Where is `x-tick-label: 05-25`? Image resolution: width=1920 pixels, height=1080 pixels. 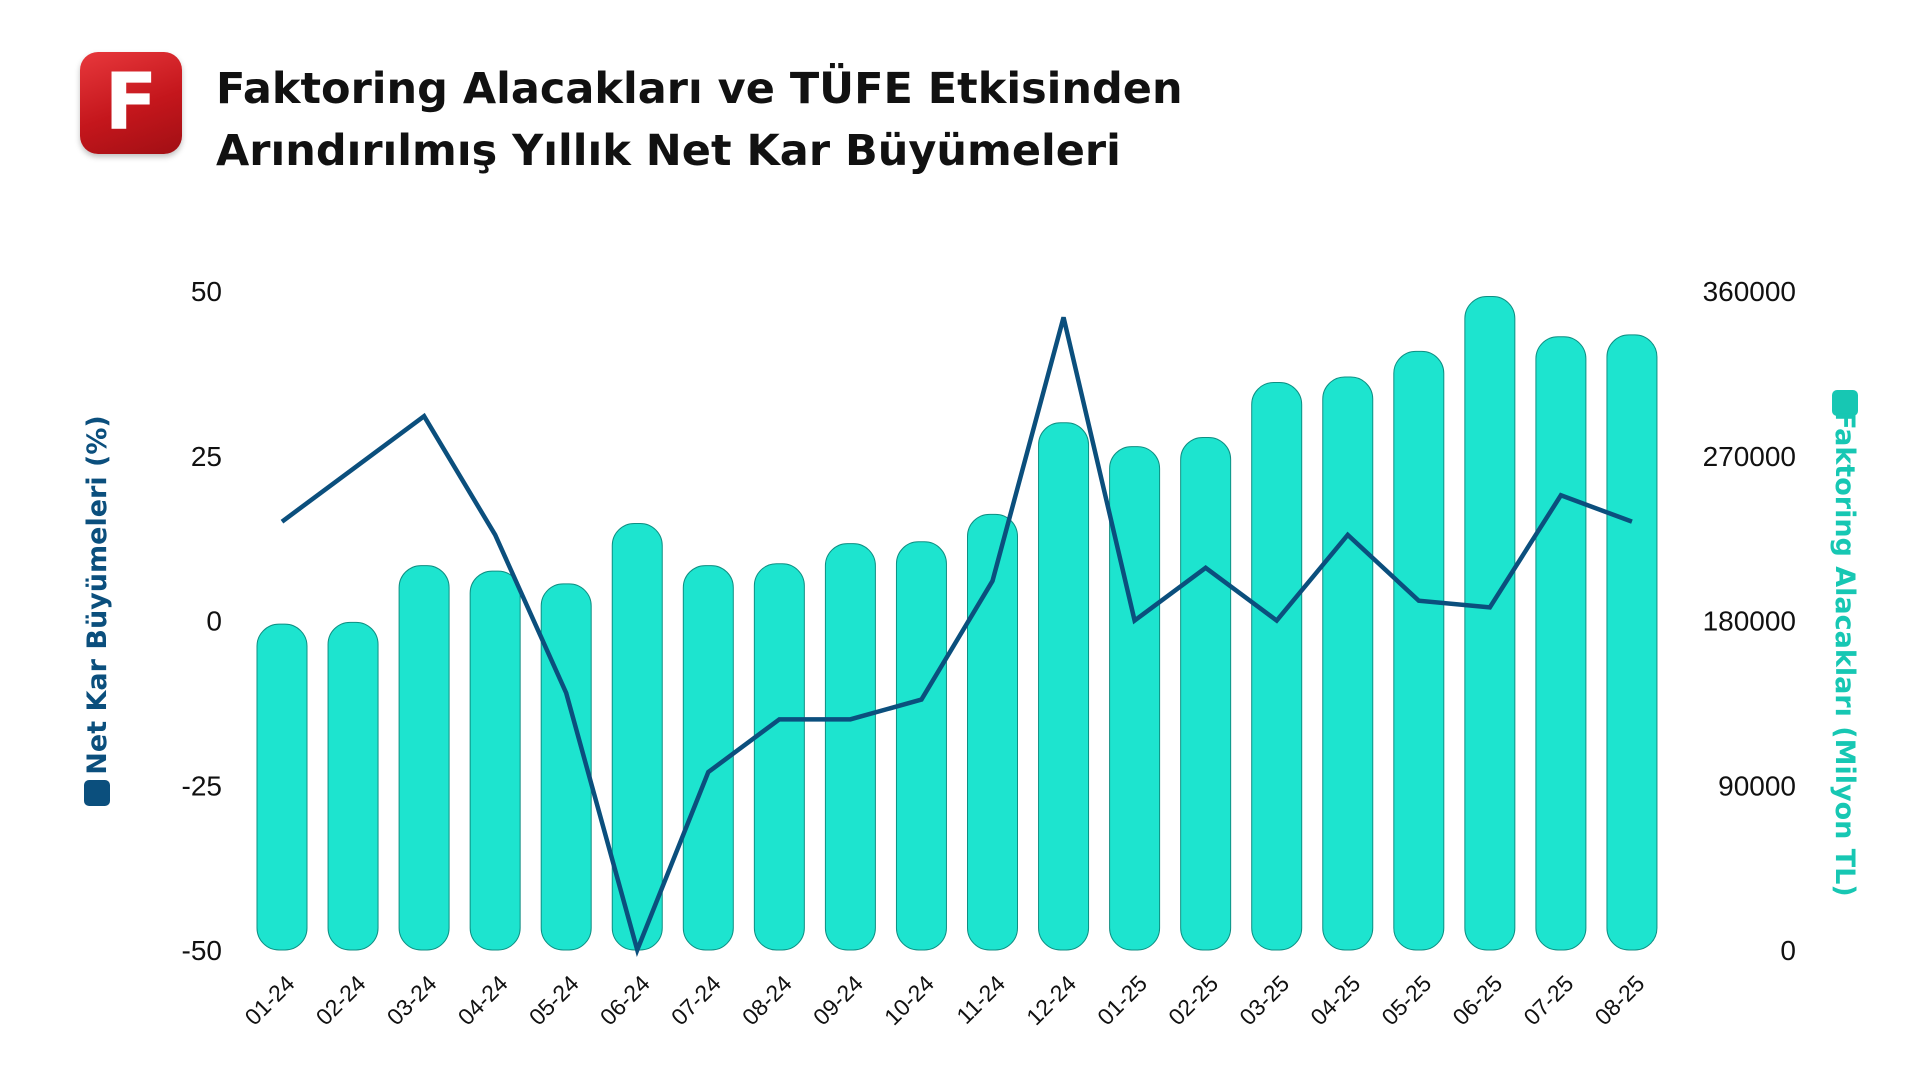
x-tick-label: 05-25 is located at coordinates (1406, 1000).